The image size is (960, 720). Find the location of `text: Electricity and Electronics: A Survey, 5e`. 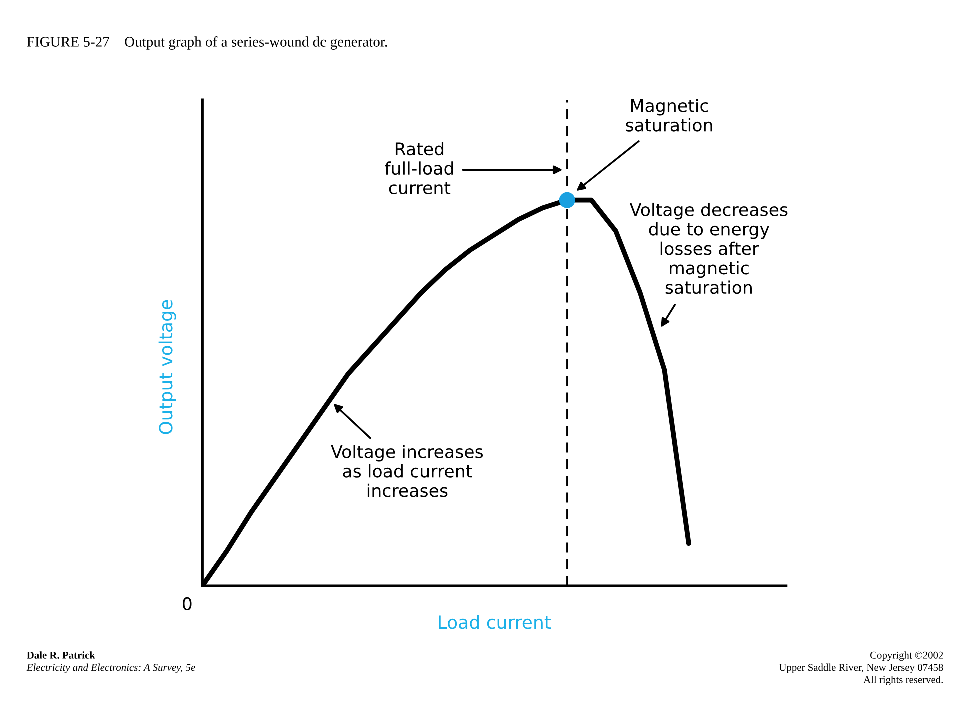

text: Electricity and Electronics: A Survey, 5e is located at coordinates (111, 669).